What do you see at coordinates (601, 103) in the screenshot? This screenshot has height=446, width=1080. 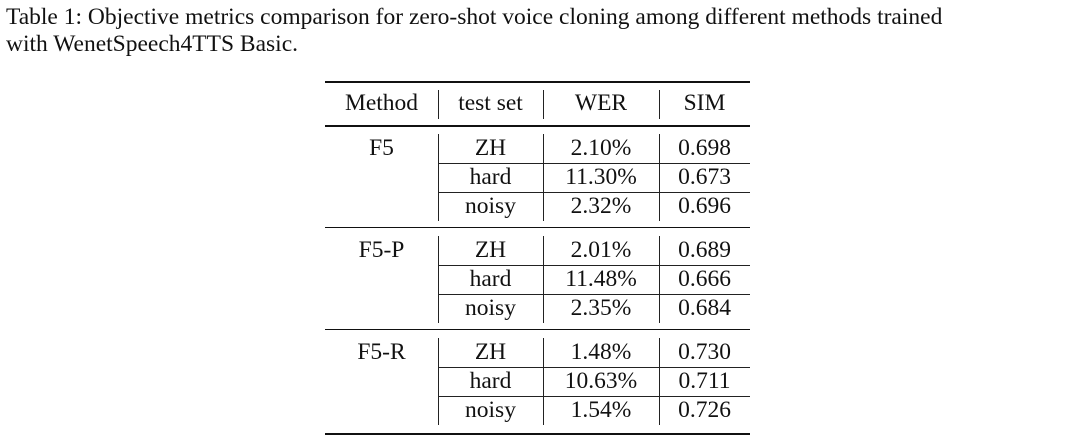 I see `column-header: WER` at bounding box center [601, 103].